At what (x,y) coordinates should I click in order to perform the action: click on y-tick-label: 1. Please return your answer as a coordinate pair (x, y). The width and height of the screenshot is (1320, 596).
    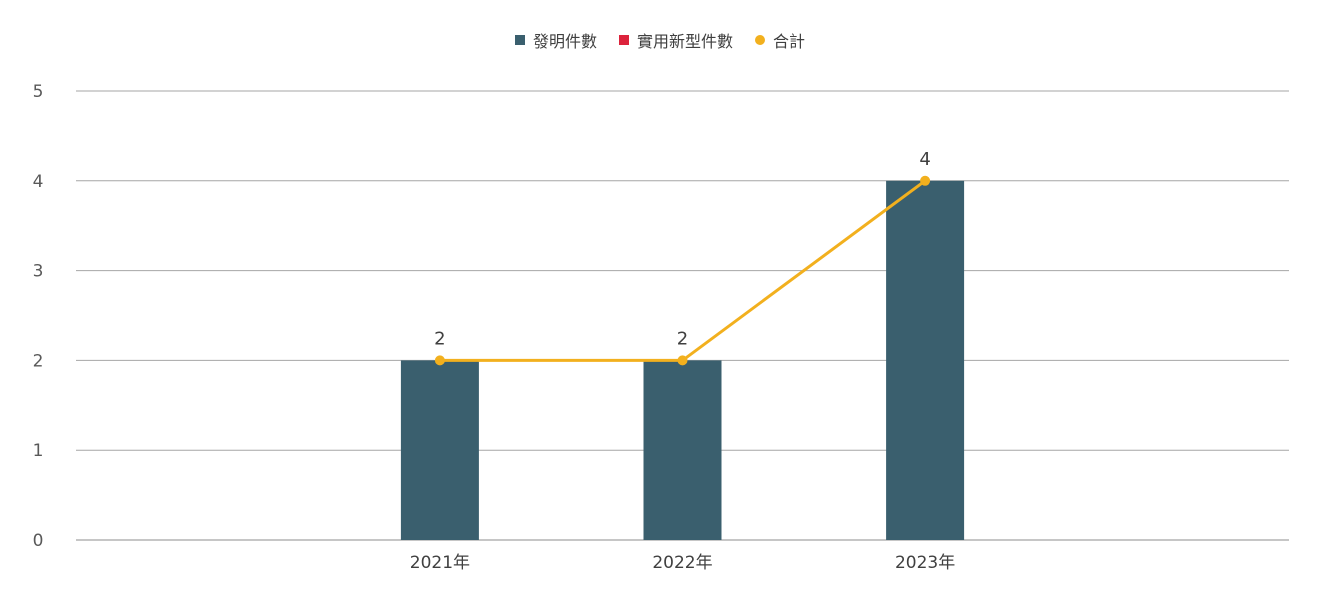
    Looking at the image, I should click on (38, 451).